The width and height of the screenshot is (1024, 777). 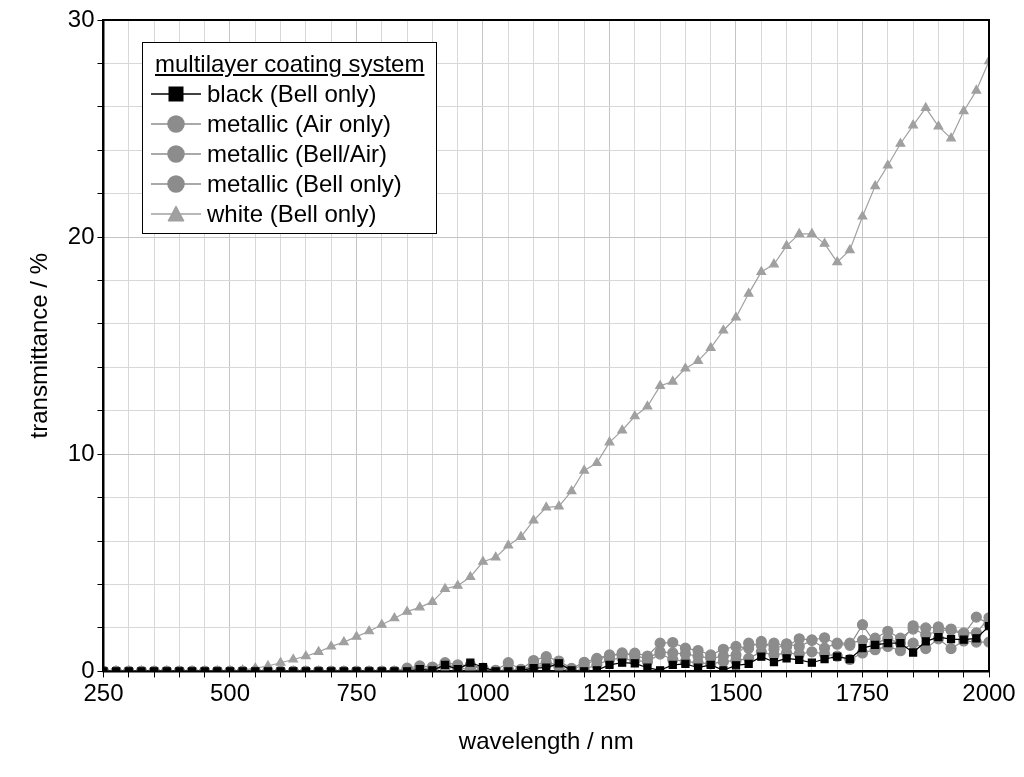 I want to click on x-tick-label: 750, so click(x=356, y=693).